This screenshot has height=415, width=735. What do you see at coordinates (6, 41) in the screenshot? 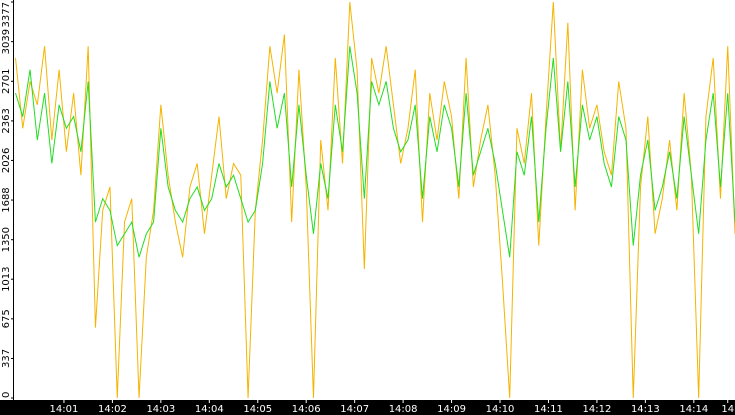
I see `y-tick-label: 3039` at bounding box center [6, 41].